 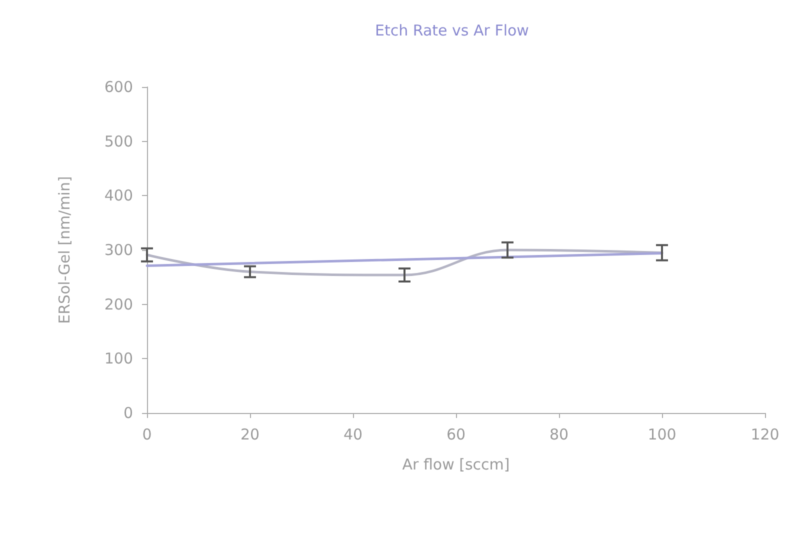 What do you see at coordinates (147, 435) in the screenshot?
I see `x-tick-label: 0` at bounding box center [147, 435].